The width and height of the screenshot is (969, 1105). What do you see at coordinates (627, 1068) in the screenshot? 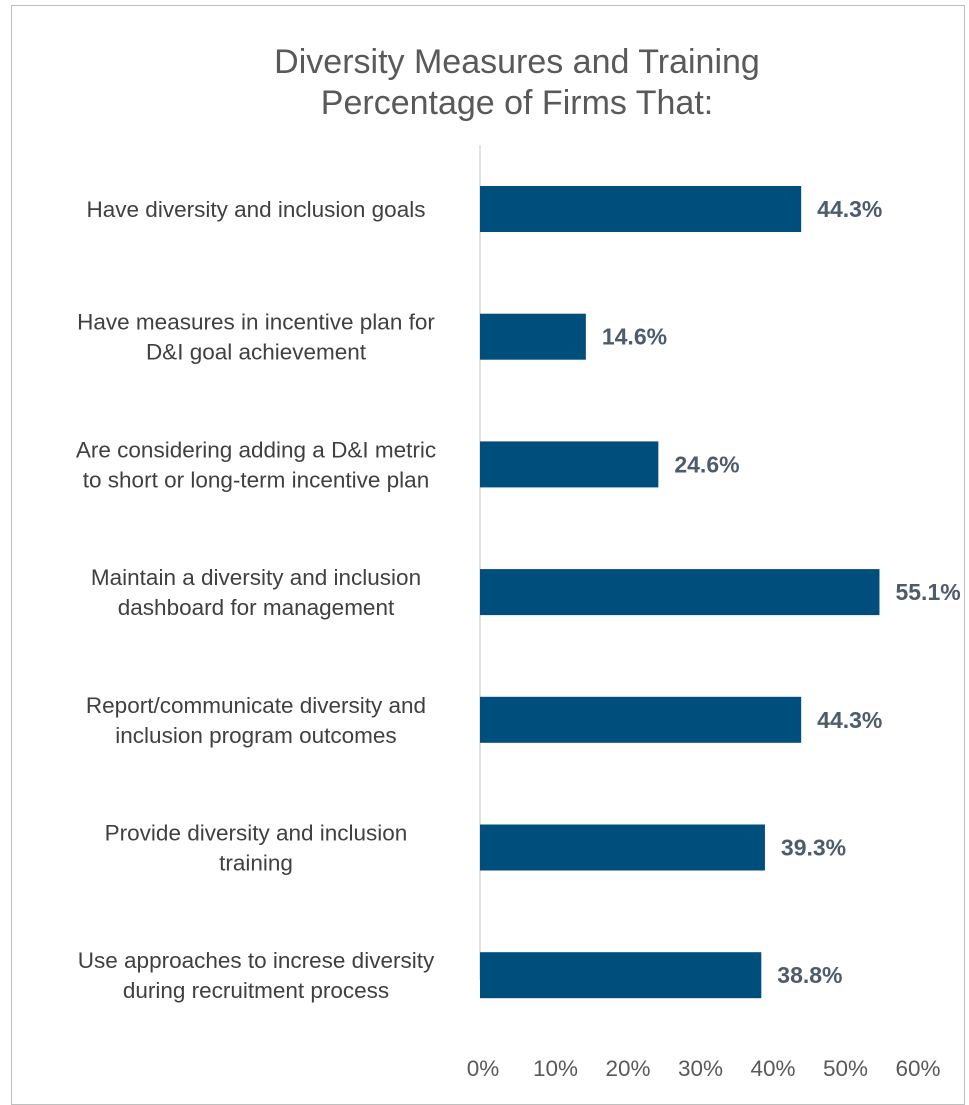
I see `x-tick-20pct: 20%` at bounding box center [627, 1068].